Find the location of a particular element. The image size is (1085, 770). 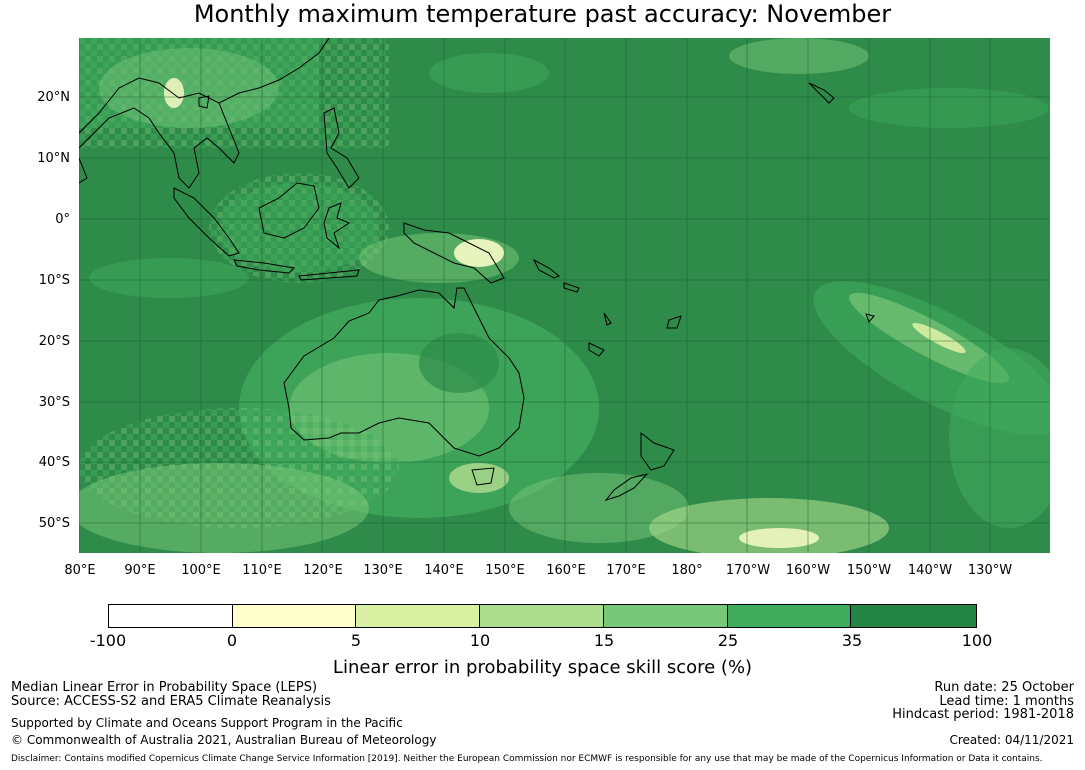

lon-label-150w: 150°W is located at coordinates (869, 570).